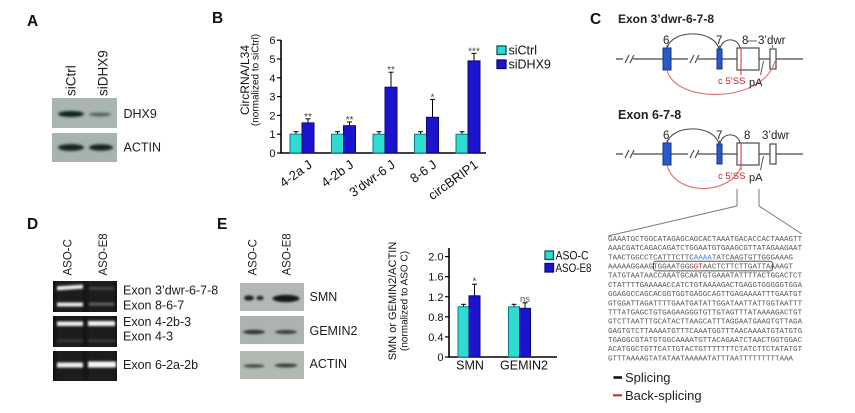  Describe the element at coordinates (245, 80) in the screenshot. I see `svg-text: CircRNA/L34` at that location.